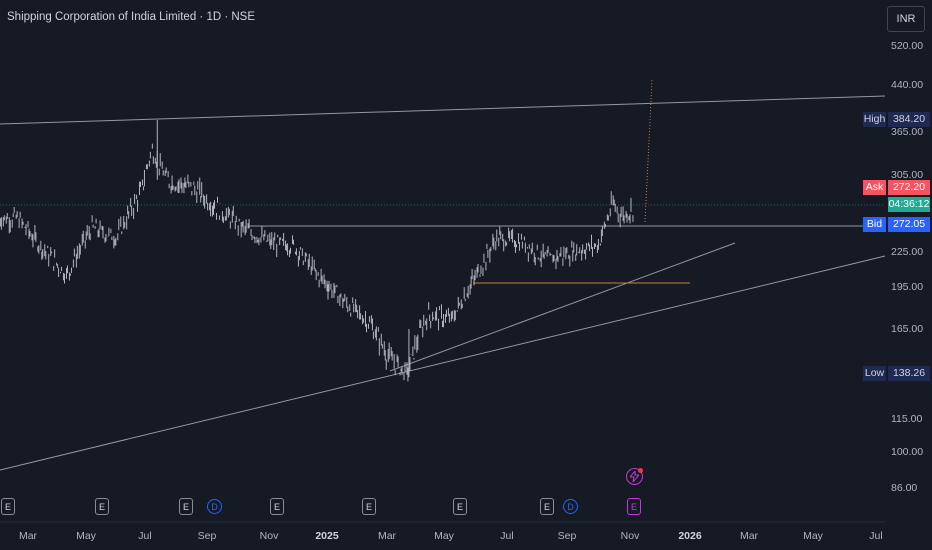 This screenshot has width=932, height=550. Describe the element at coordinates (874, 187) in the screenshot. I see `ask-label: Ask` at that location.